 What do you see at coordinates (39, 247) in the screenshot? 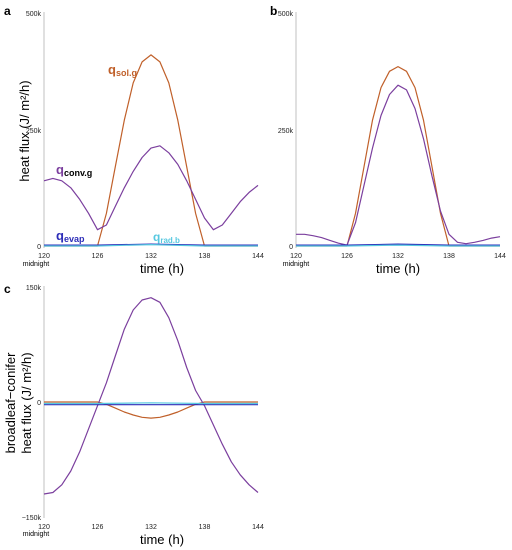
I see `panel-a-y-tick-label: 0` at bounding box center [39, 247].